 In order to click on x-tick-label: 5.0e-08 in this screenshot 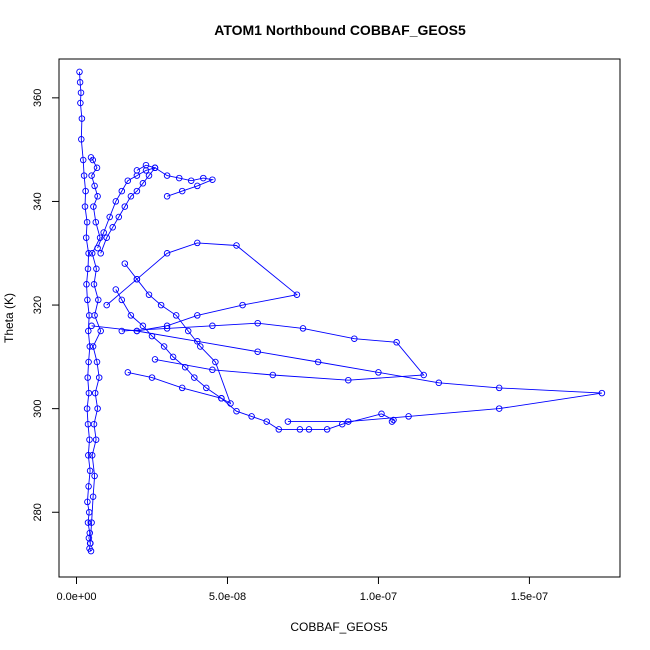, I will do `click(227, 597)`.